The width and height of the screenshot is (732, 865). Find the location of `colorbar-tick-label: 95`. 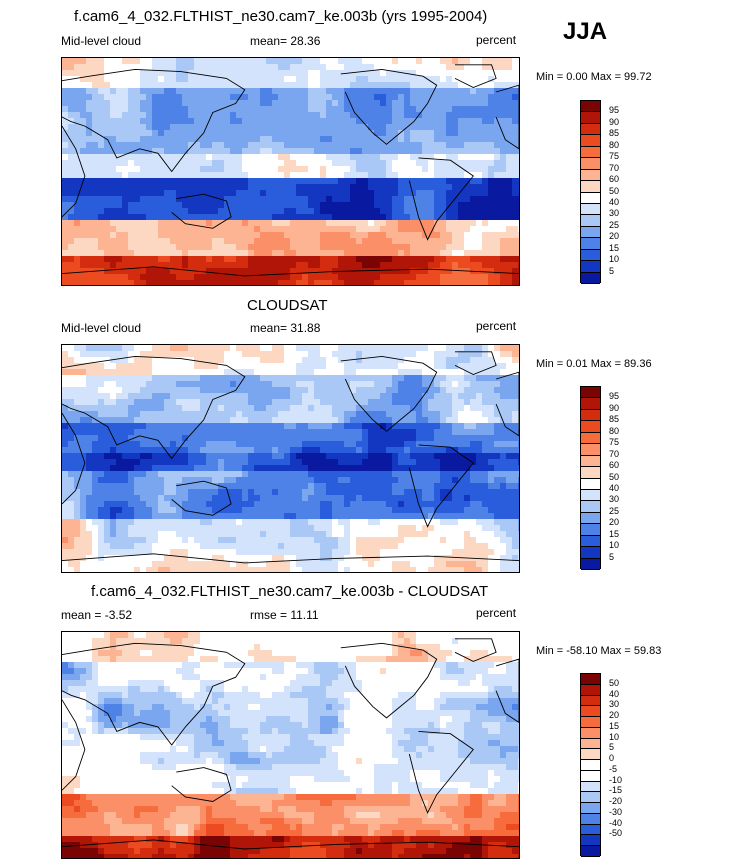

colorbar-tick-label: 95 is located at coordinates (614, 396).